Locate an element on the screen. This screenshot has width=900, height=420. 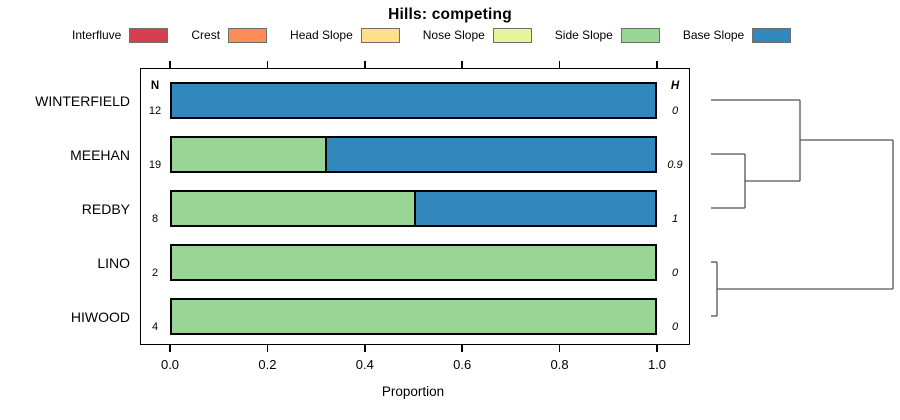
n-value: 4 is located at coordinates (155, 327).